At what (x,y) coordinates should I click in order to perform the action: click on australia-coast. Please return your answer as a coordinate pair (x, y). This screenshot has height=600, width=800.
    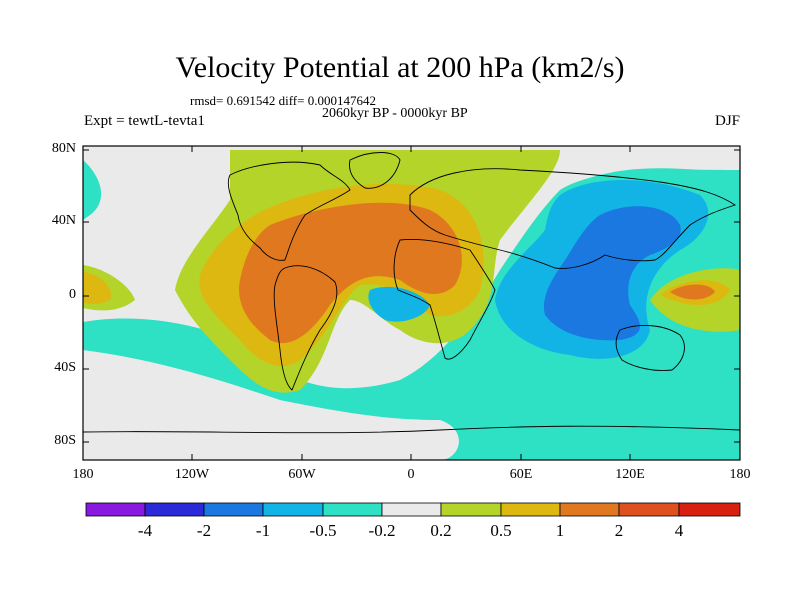
    Looking at the image, I should click on (650, 348).